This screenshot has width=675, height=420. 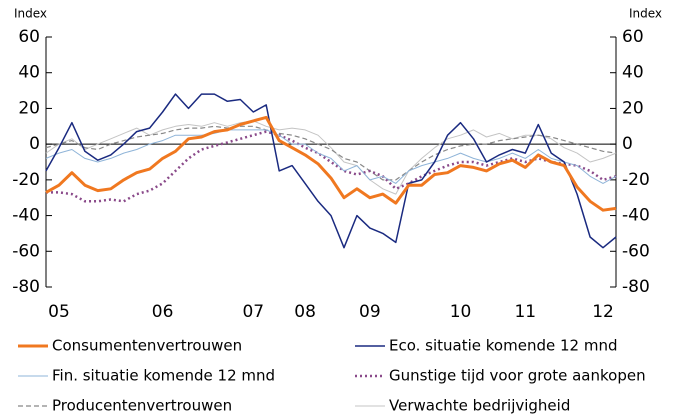 I want to click on x-tick-label: 05, so click(x=59, y=312).